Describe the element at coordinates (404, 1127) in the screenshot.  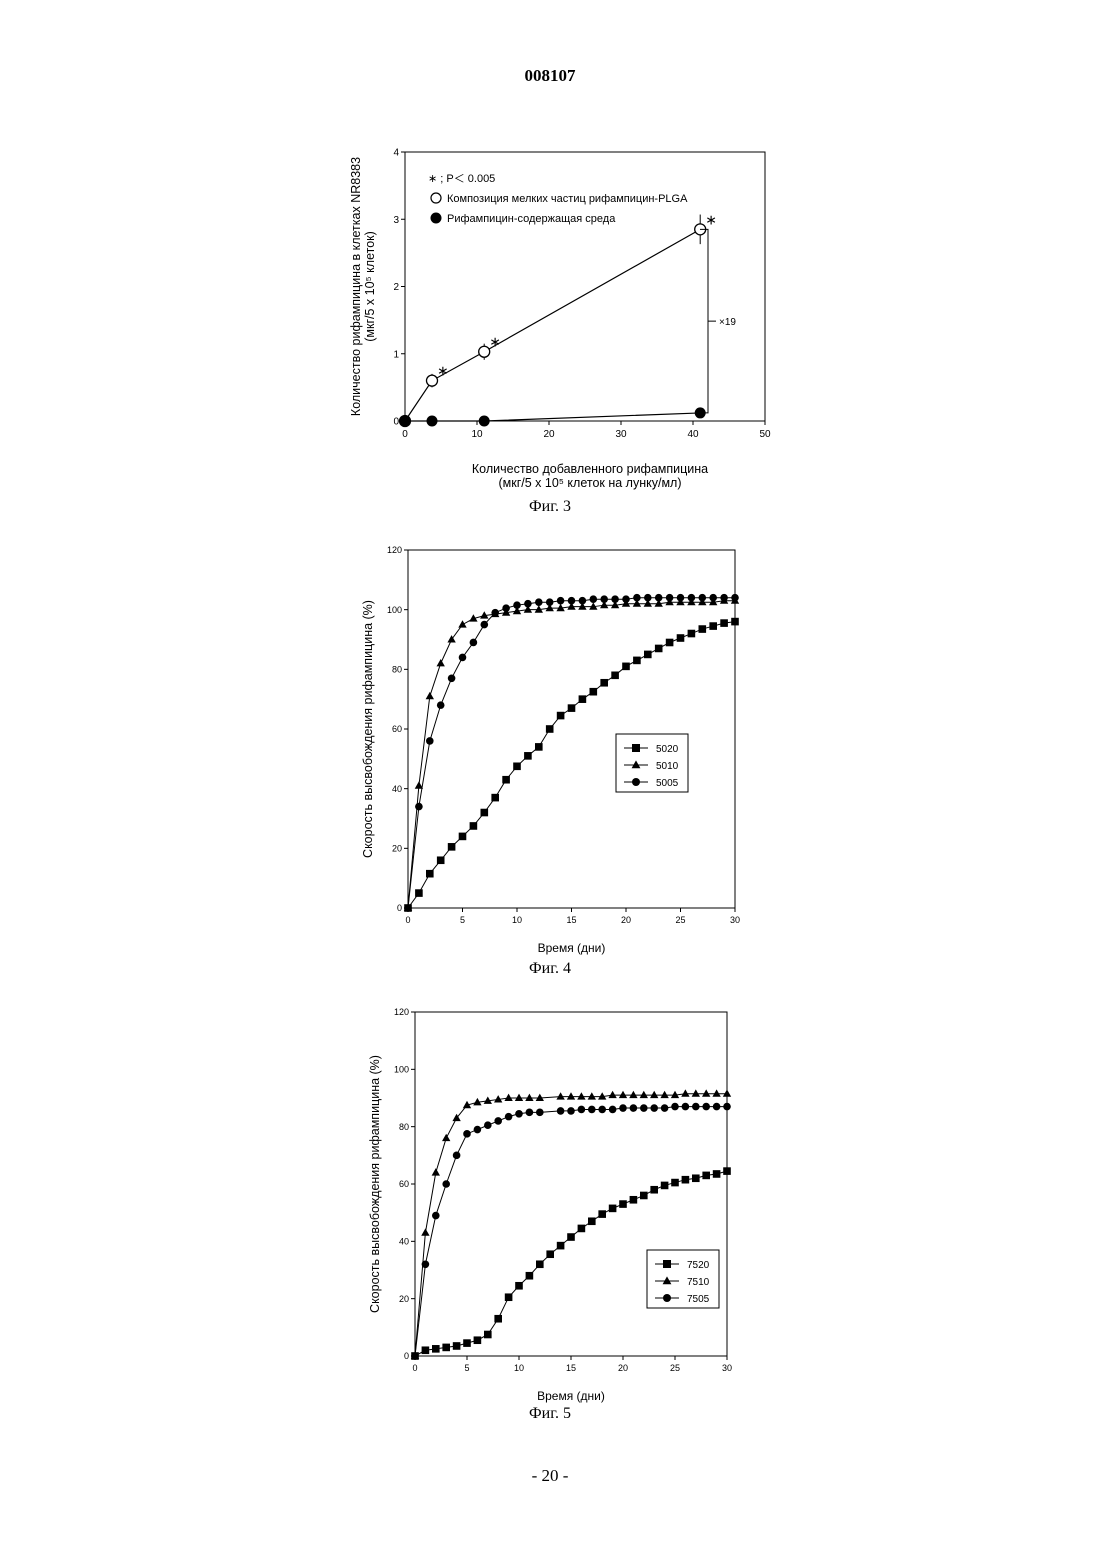
I see `y-tick-label: 80` at that location.